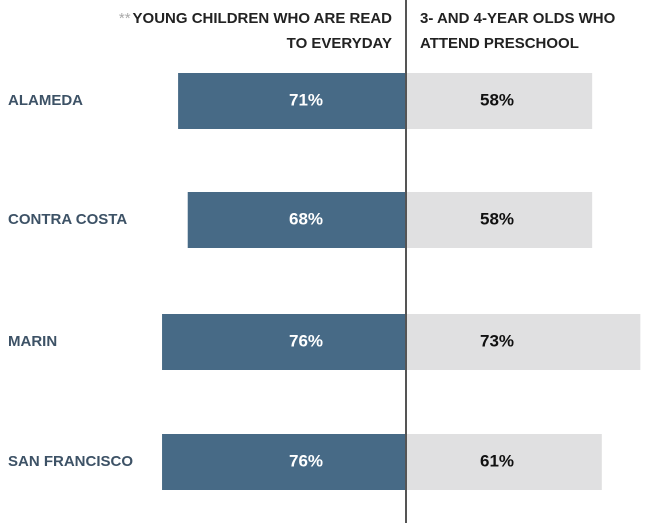 The height and width of the screenshot is (529, 668). I want to click on category-label: ALAMEDA, so click(45, 100).